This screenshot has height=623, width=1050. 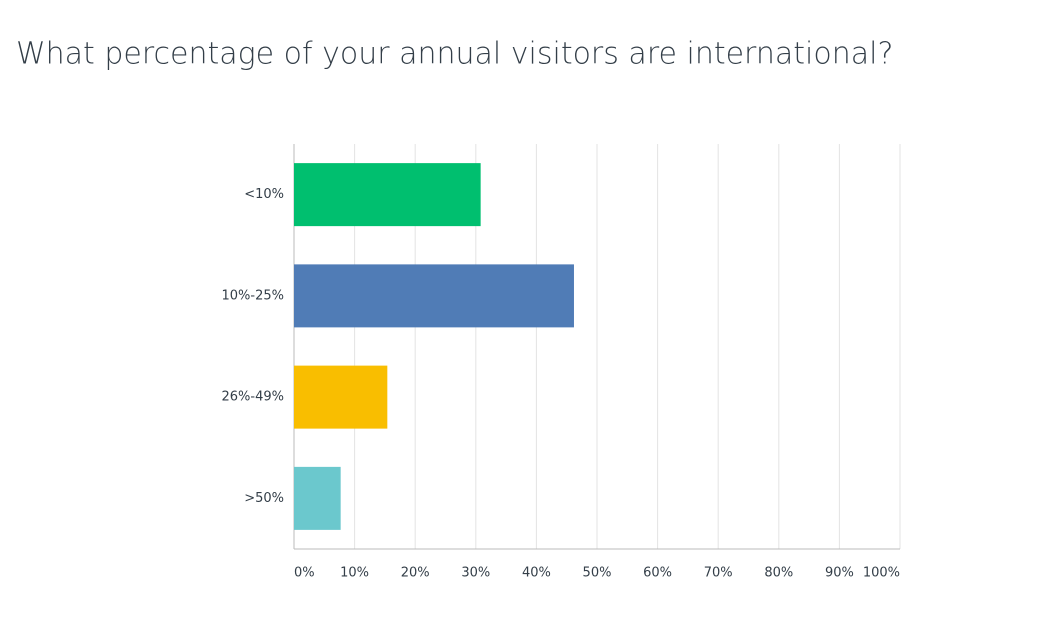 I want to click on x-tick-label: 100%, so click(x=881, y=573).